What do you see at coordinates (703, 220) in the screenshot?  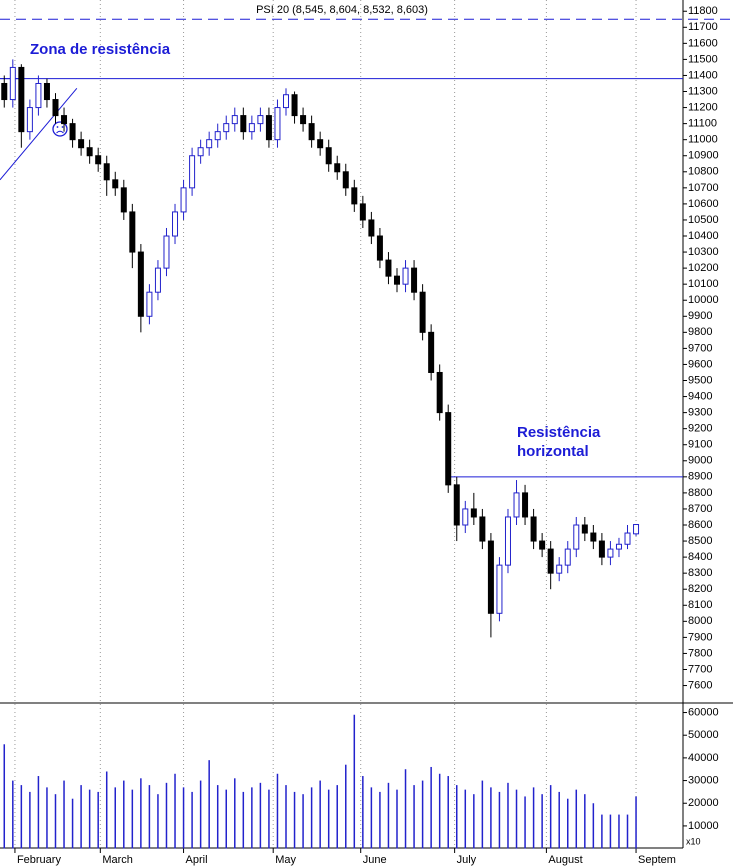 I see `y-tick-label: 10500` at bounding box center [703, 220].